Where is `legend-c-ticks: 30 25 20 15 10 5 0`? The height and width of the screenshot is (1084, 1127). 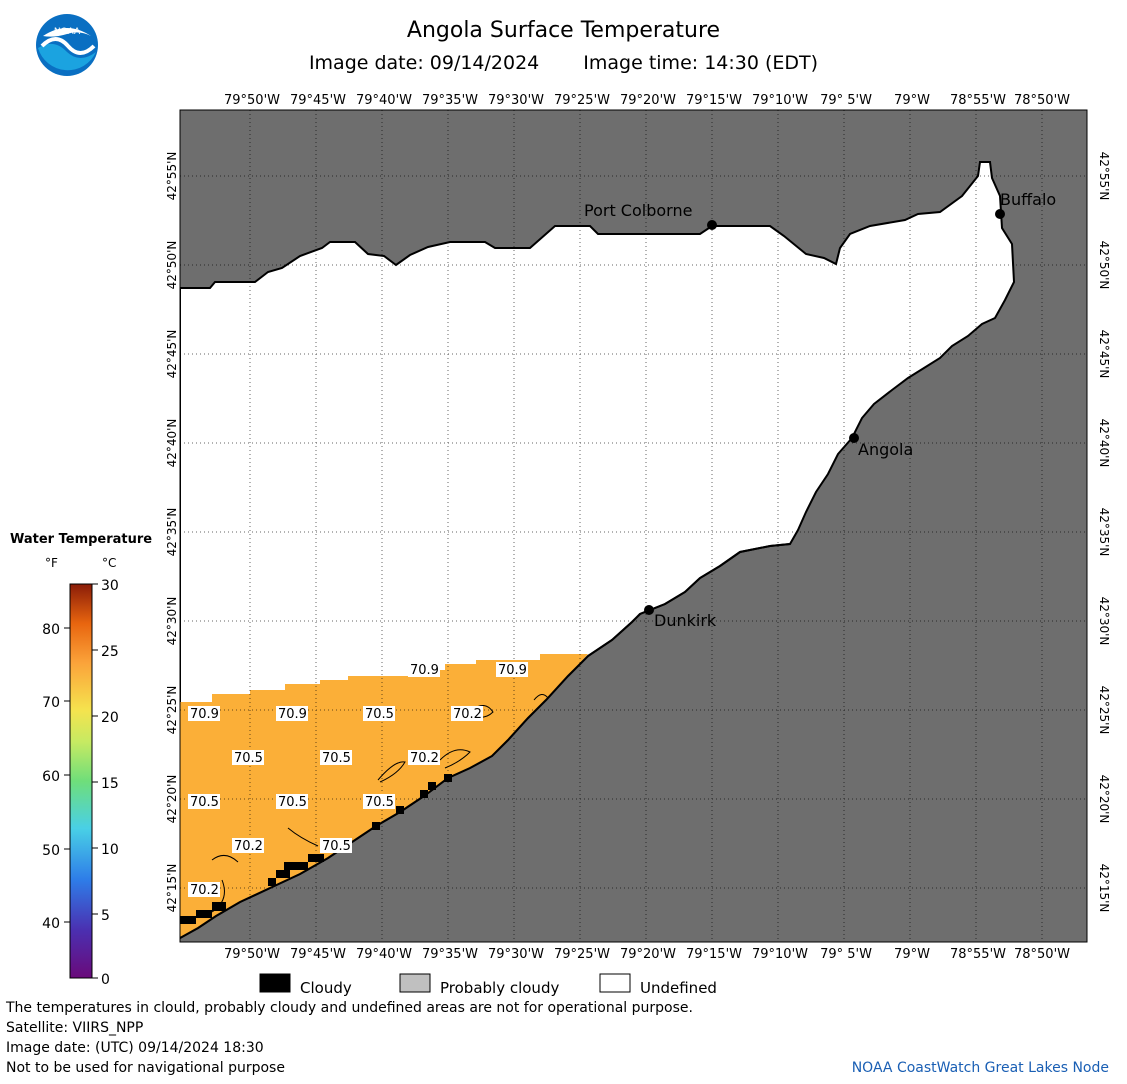
legend-c-ticks: 30 25 20 15 10 5 0 is located at coordinates (110, 783).